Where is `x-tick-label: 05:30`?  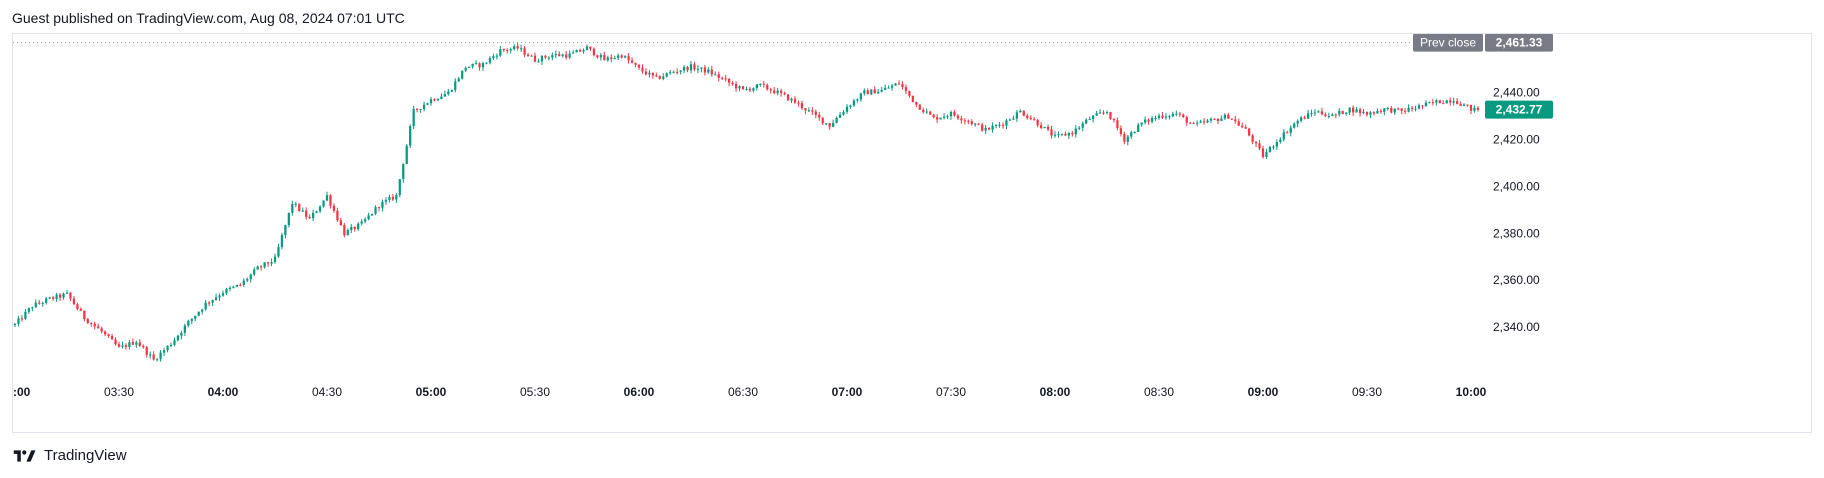 x-tick-label: 05:30 is located at coordinates (535, 392).